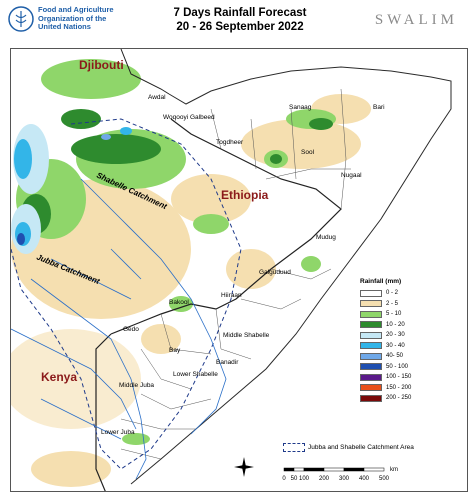 This screenshot has width=476, height=499. I want to click on label-awdal: Awdal, so click(157, 97).